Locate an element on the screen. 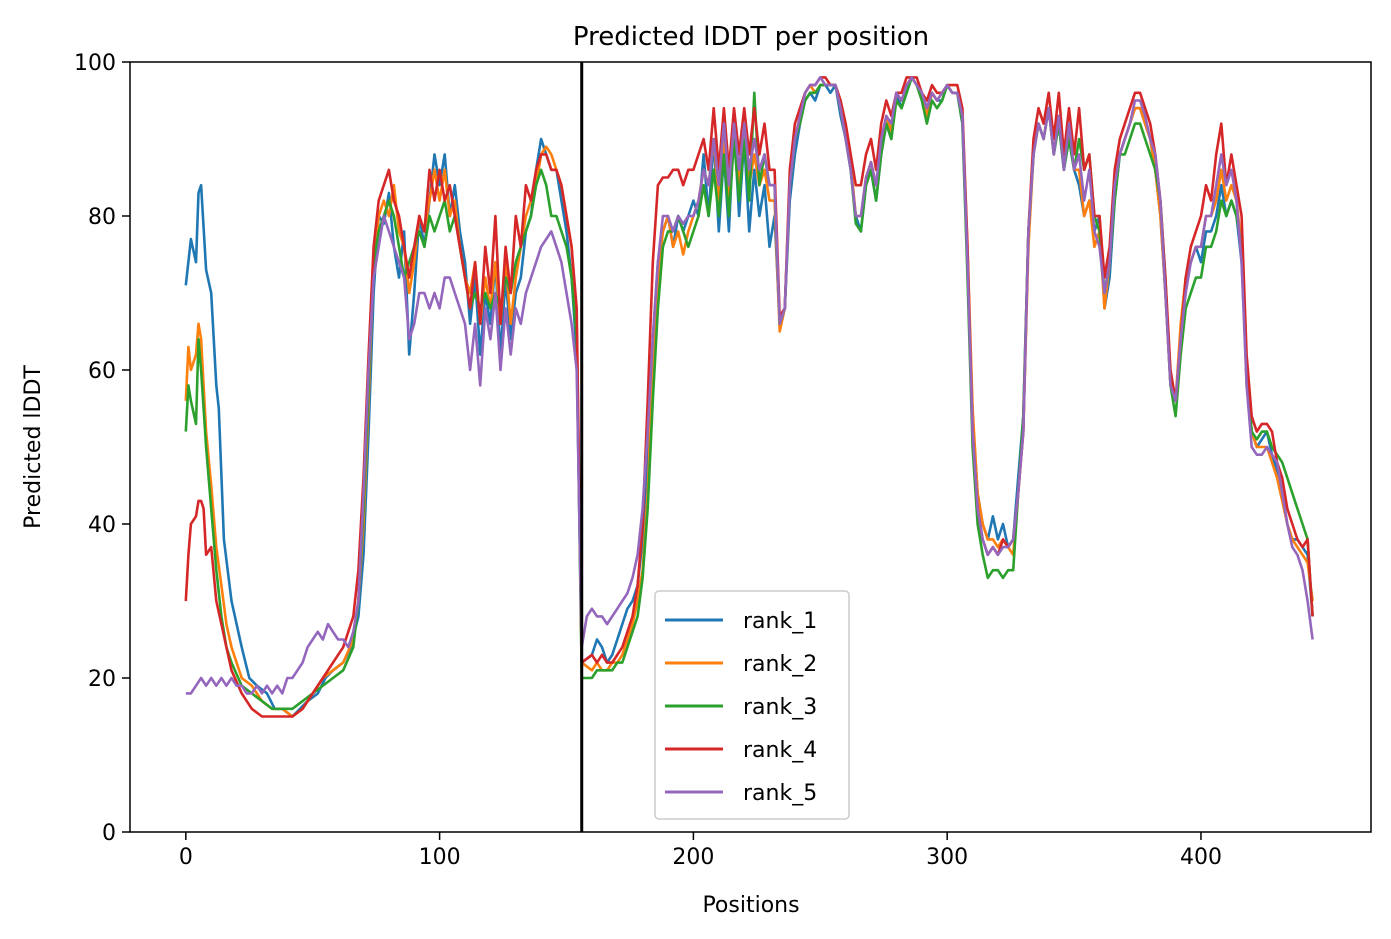  y-tick-label: 100 is located at coordinates (95, 63).